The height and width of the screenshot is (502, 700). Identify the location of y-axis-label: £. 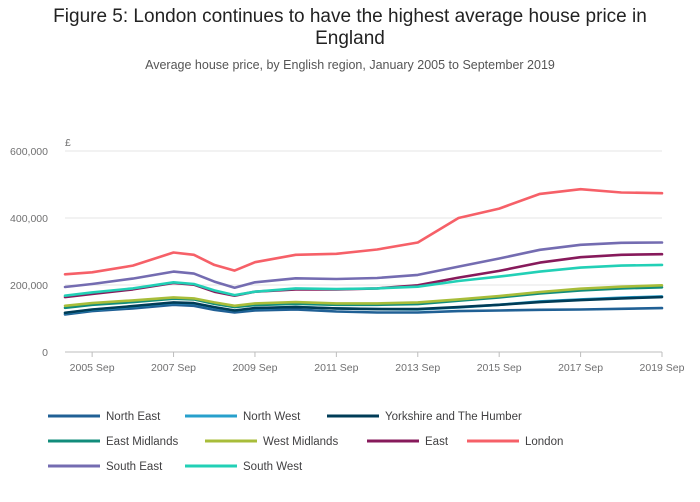
(68, 143).